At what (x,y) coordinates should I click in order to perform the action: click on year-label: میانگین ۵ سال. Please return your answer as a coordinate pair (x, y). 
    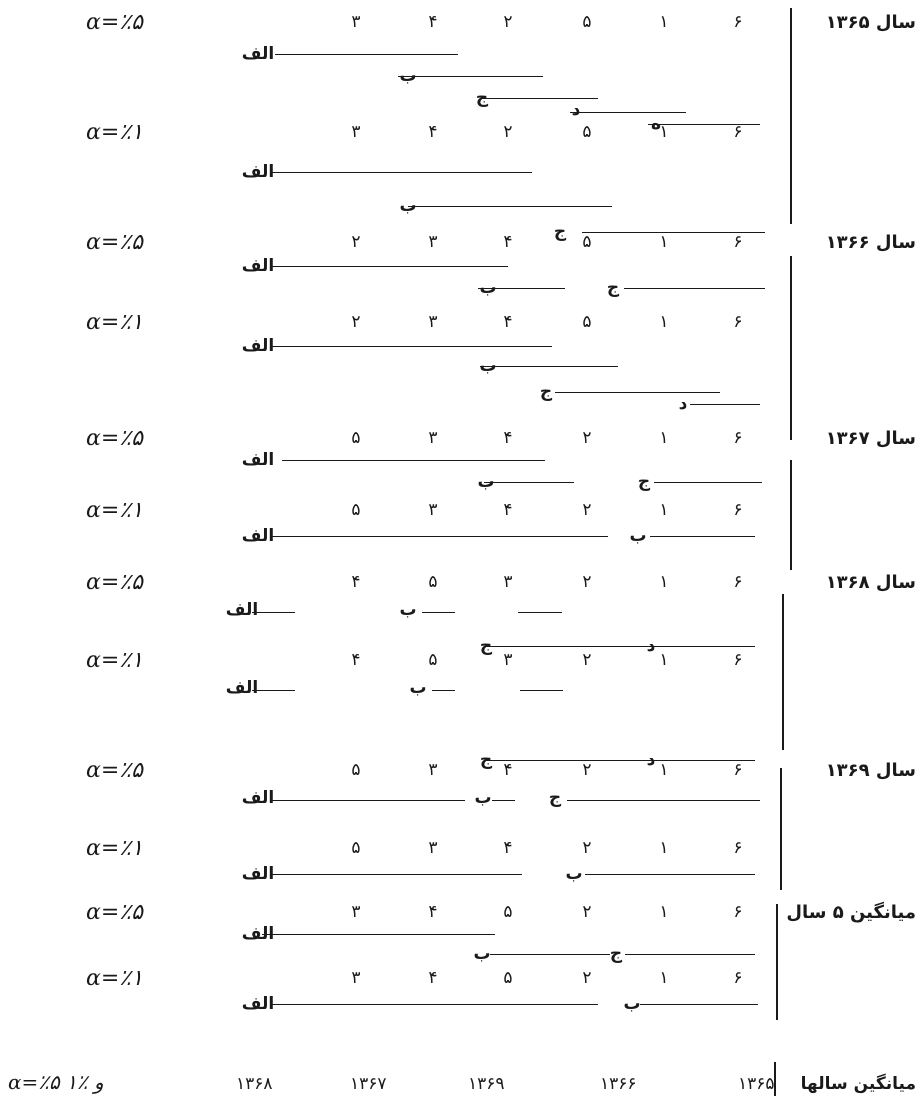
    Looking at the image, I should click on (851, 912).